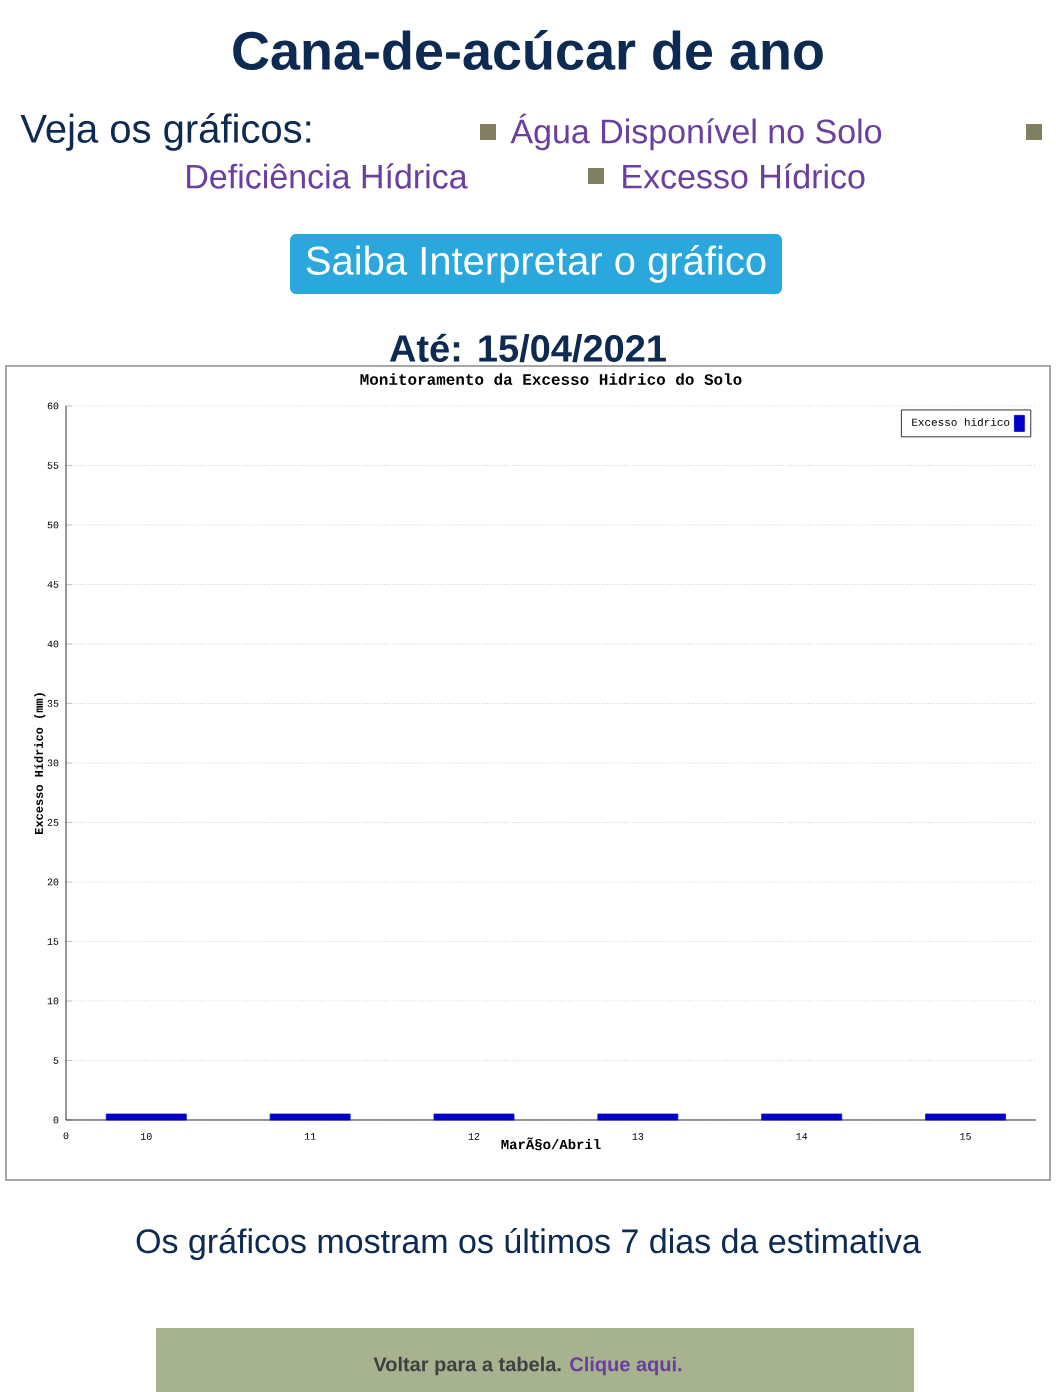 This screenshot has height=1392, width=1056. Describe the element at coordinates (626, 1366) in the screenshot. I see `text: Clique aqui.` at that location.